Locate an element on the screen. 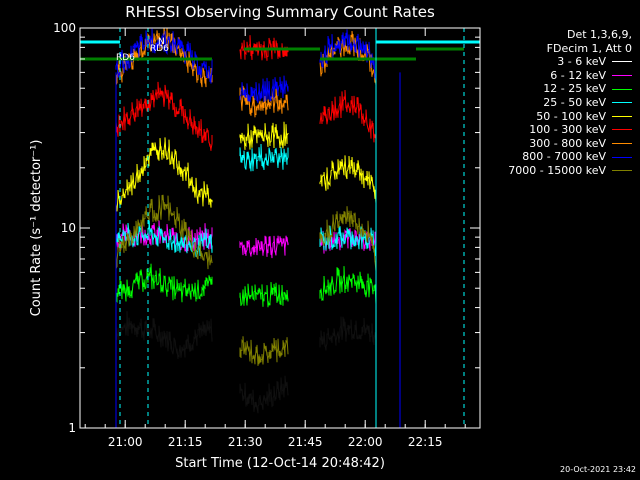 The image size is (640, 480). legend-entry: 12 - 25 keV is located at coordinates (555, 89).